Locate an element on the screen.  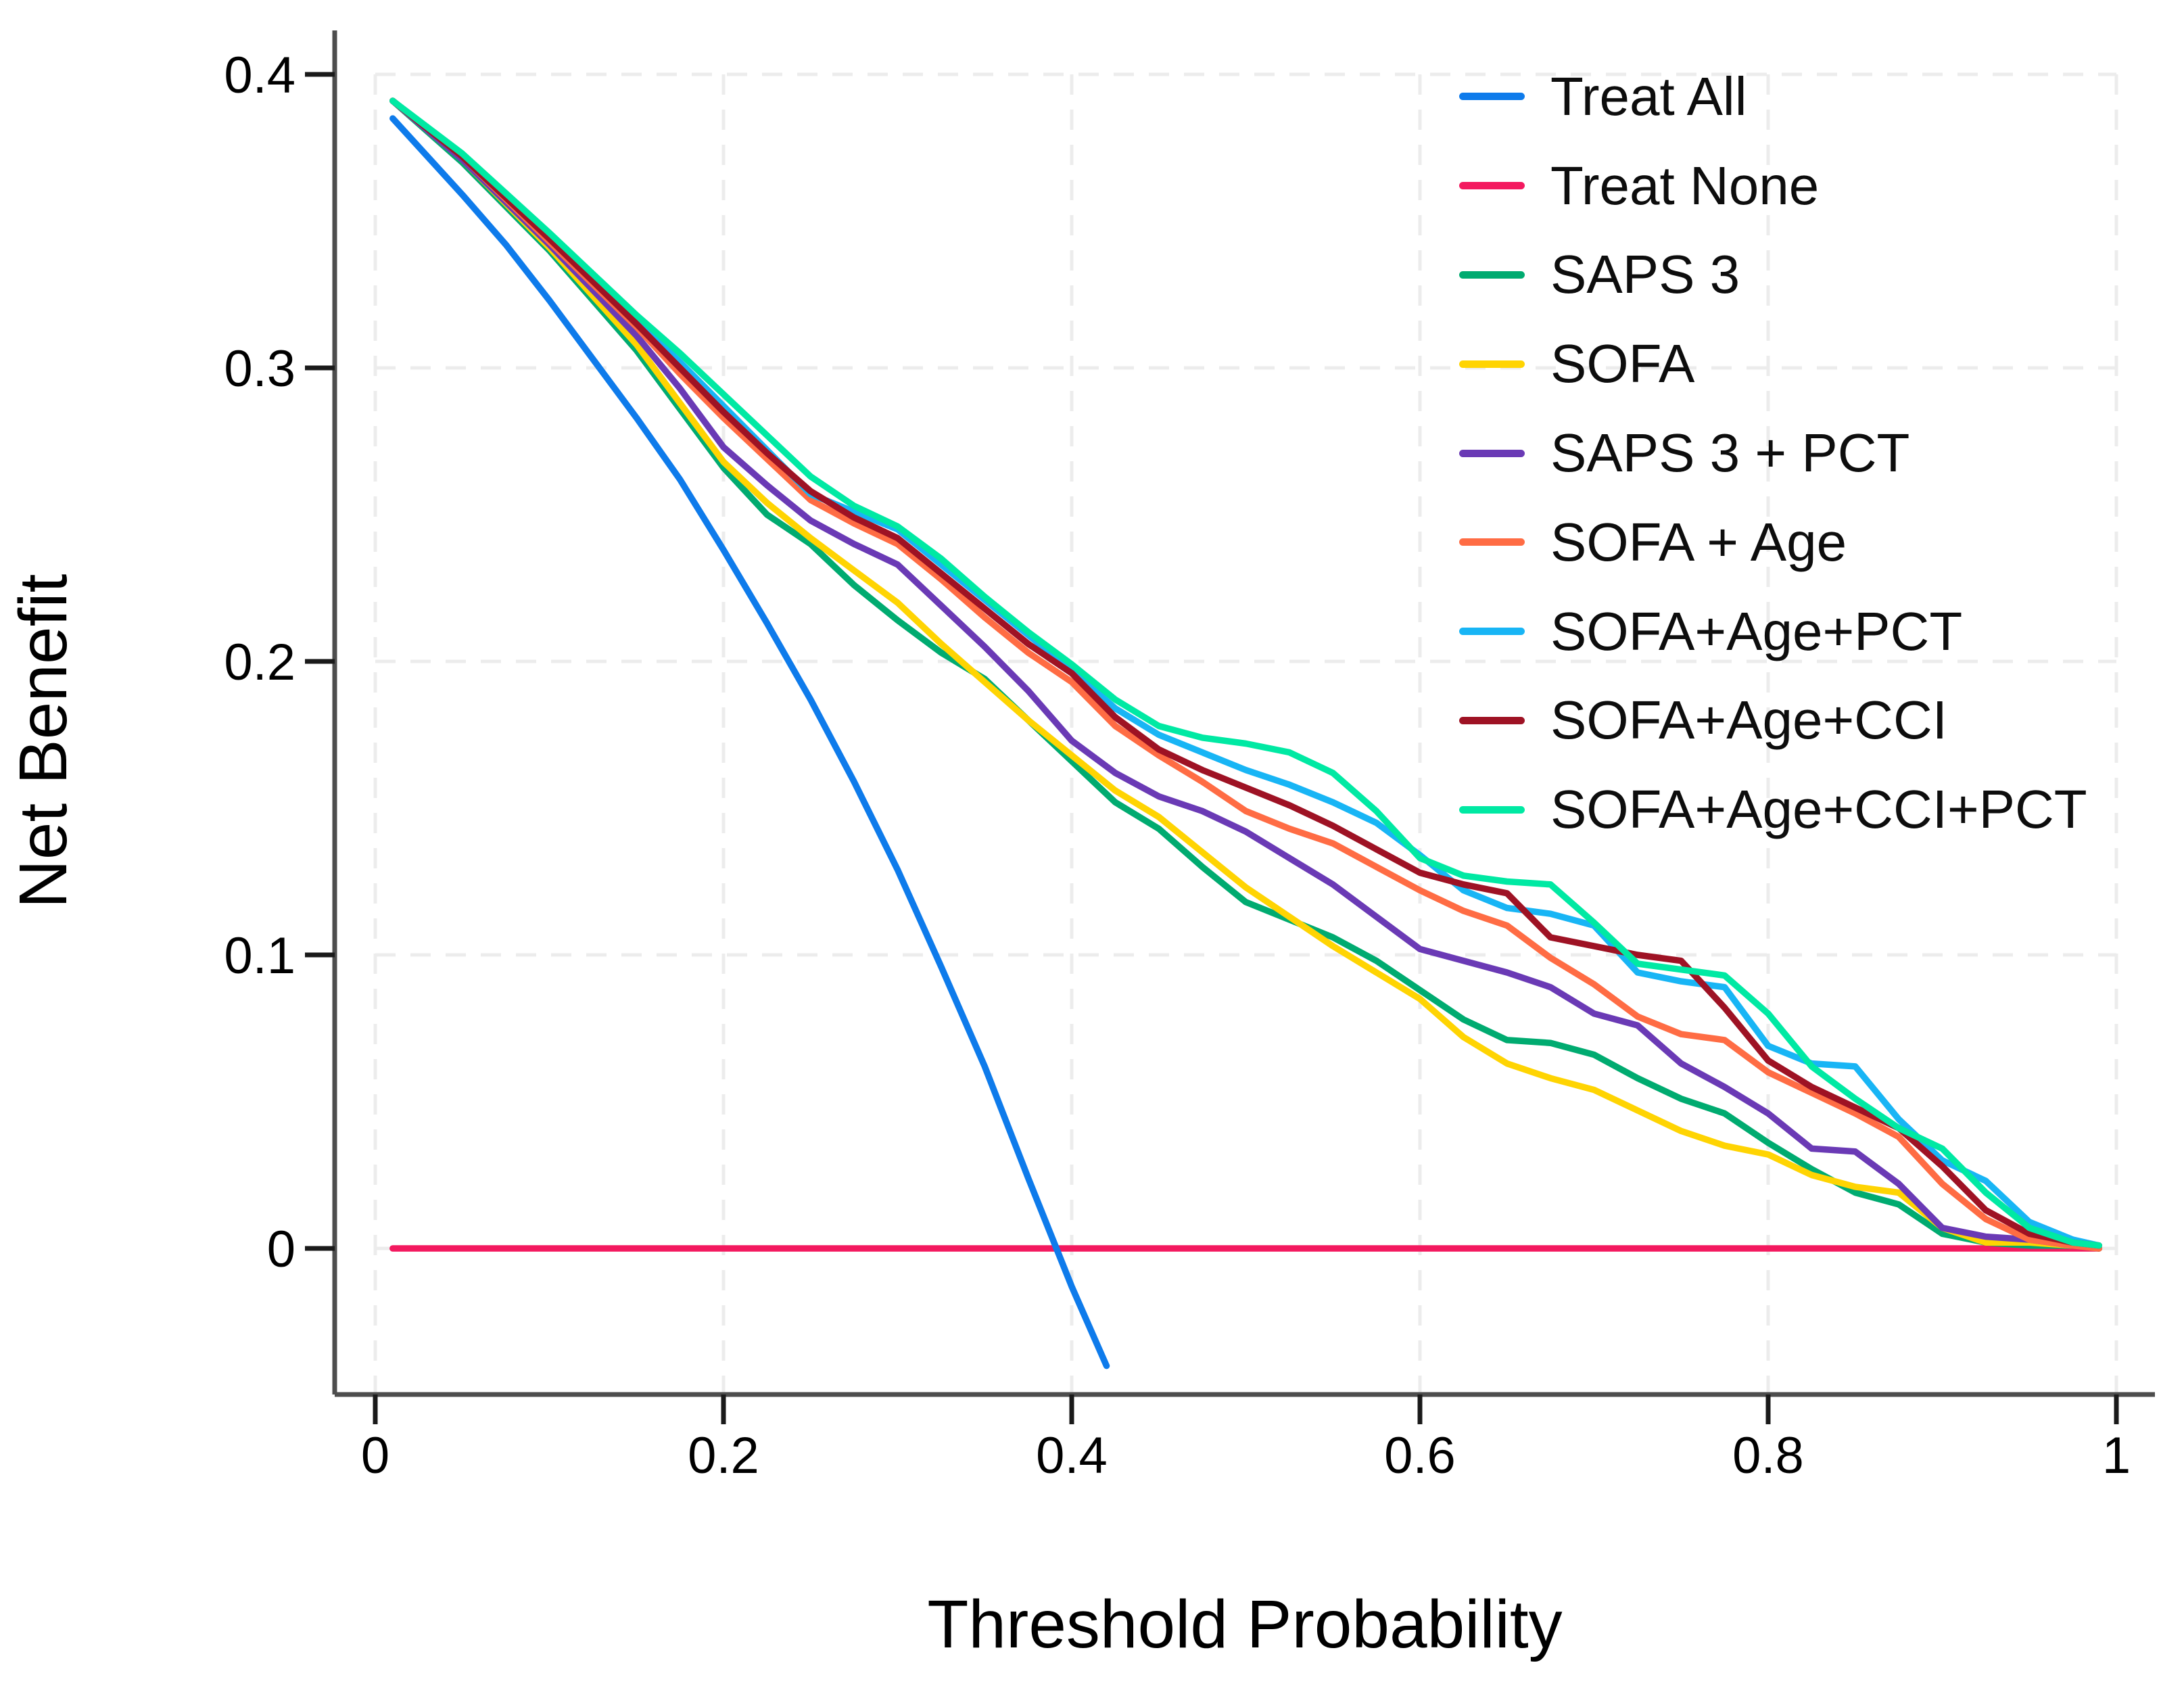
y-tick-label: 0.3 is located at coordinates (259, 369).